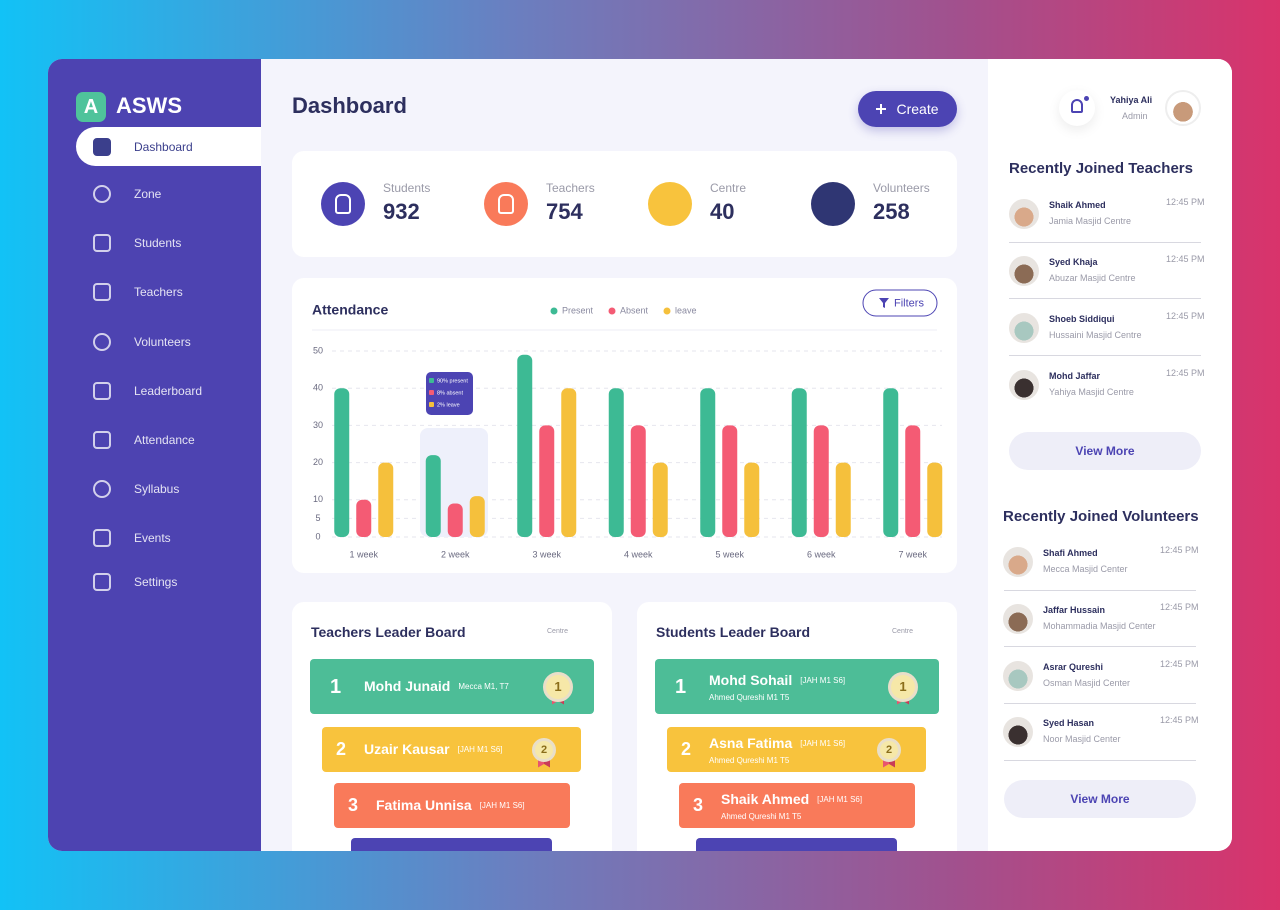 This screenshot has height=910, width=1280. What do you see at coordinates (638, 554) in the screenshot?
I see `x-tick-label: 4 week` at bounding box center [638, 554].